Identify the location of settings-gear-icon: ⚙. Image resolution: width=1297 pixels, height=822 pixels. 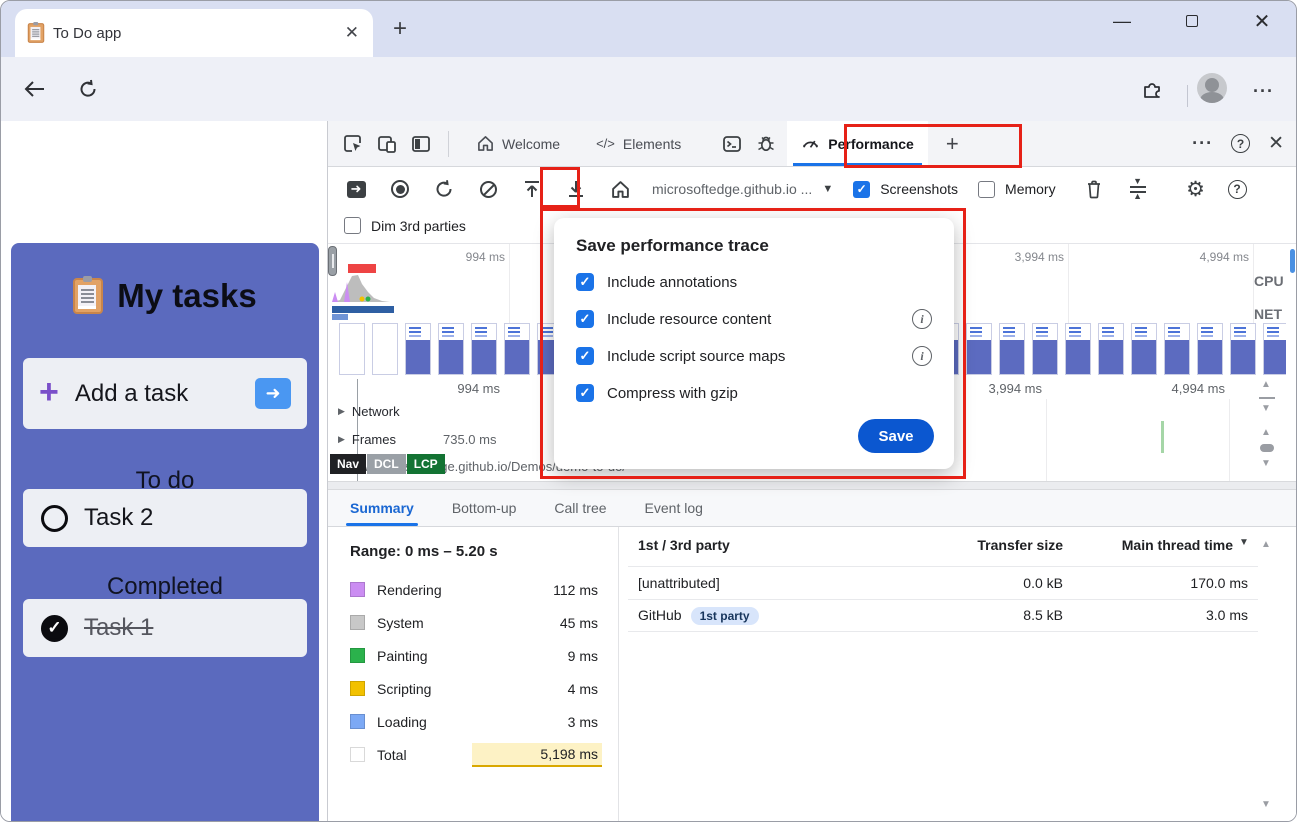
(1195, 189).